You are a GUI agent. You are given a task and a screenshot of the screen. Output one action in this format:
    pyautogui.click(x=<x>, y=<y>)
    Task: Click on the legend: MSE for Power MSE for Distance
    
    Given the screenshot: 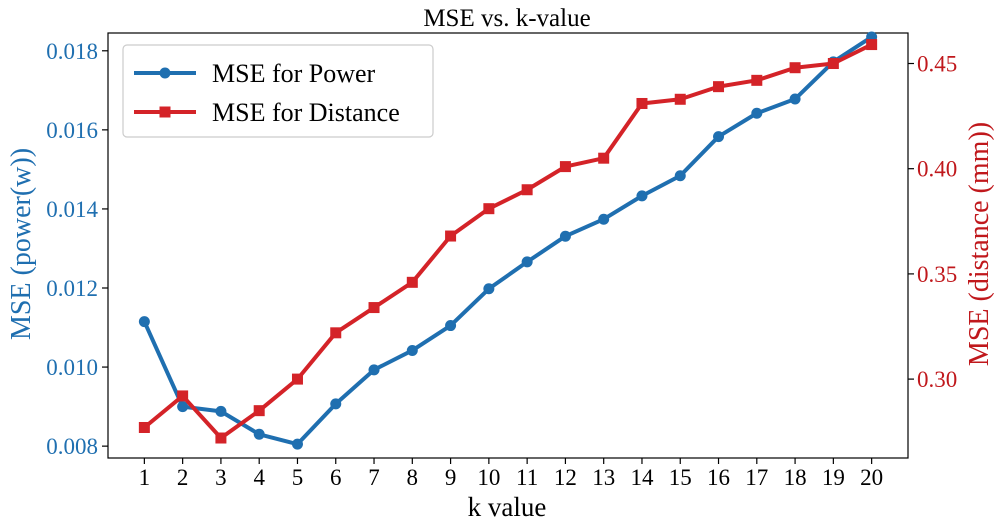 What is the action you would take?
    pyautogui.click(x=278, y=91)
    